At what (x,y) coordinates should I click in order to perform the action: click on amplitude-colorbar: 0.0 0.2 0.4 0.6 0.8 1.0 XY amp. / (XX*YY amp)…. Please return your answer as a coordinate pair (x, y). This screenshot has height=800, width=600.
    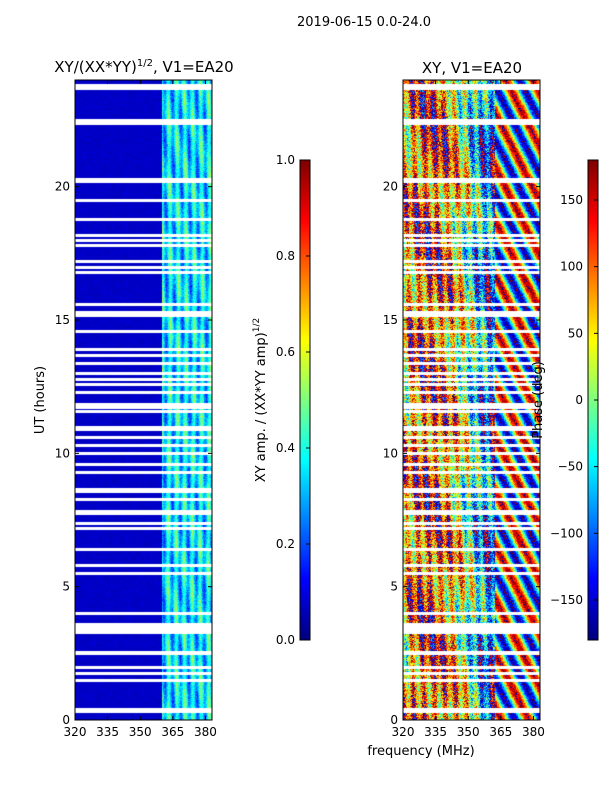
    Looking at the image, I should click on (281, 400).